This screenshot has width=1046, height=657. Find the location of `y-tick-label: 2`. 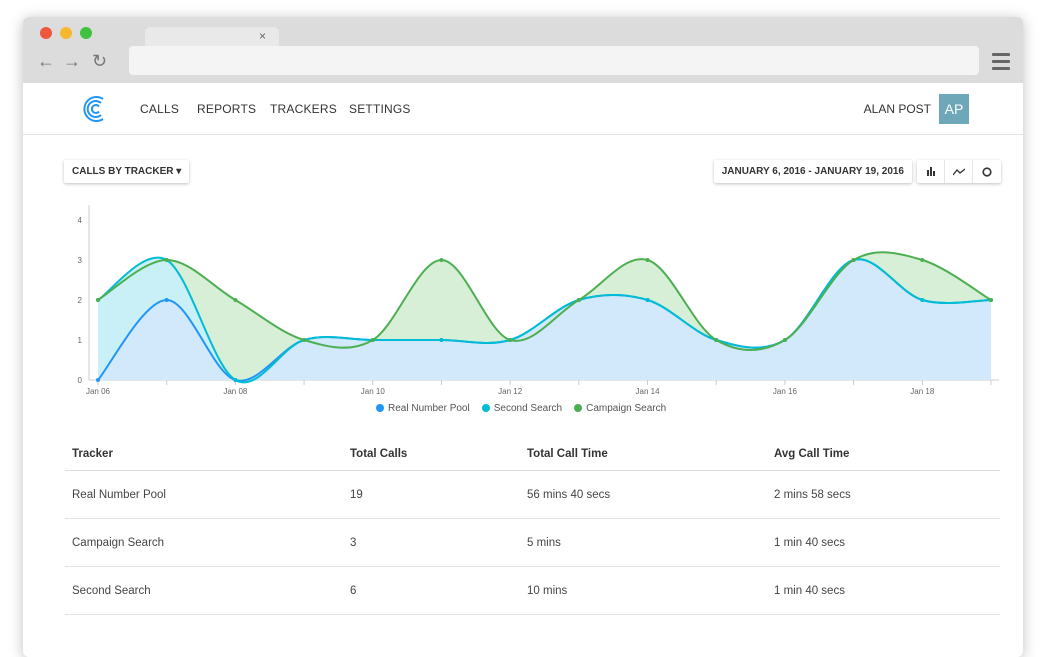

y-tick-label: 2 is located at coordinates (80, 300).